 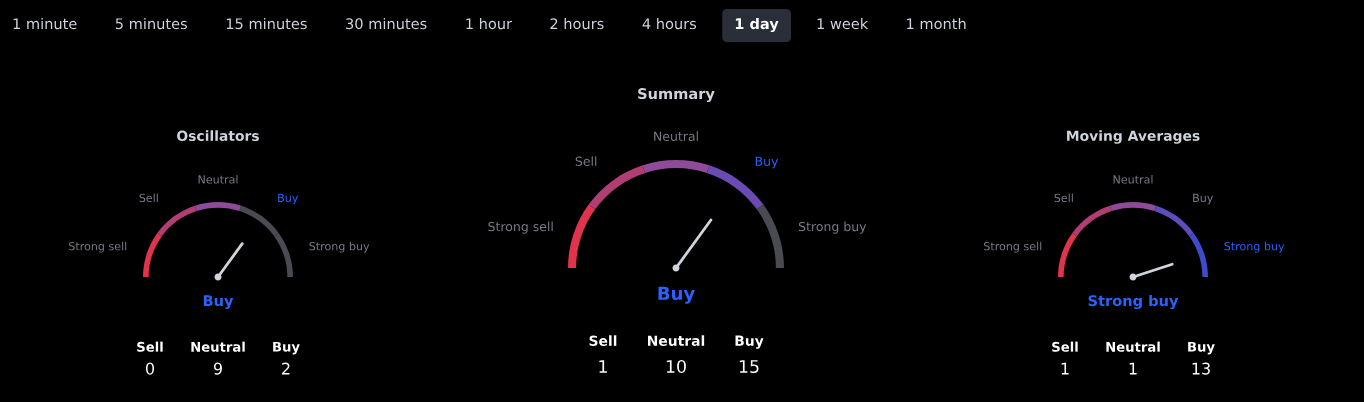 I want to click on data-label: 15, so click(x=749, y=367).